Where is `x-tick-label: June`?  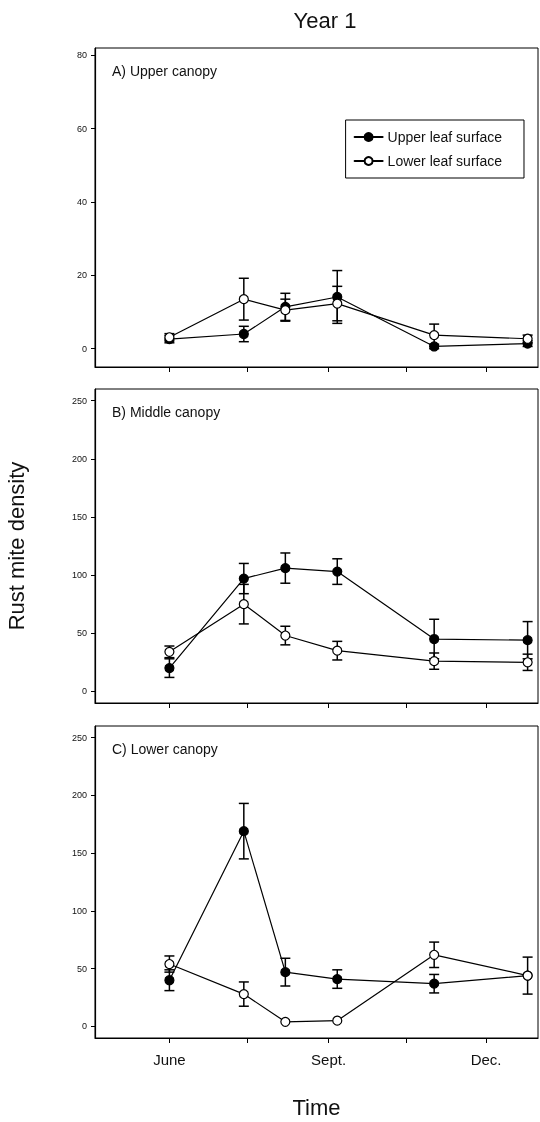
x-tick-label: June is located at coordinates (169, 1059).